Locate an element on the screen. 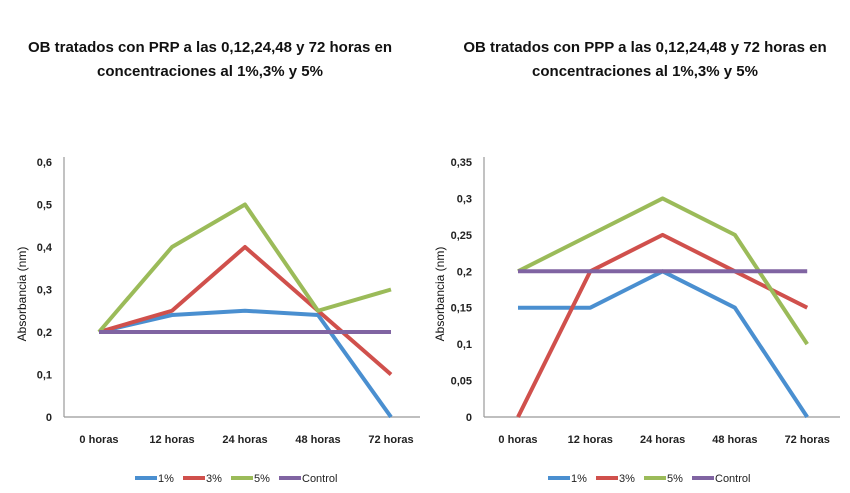 The height and width of the screenshot is (493, 850). y-tick-label: 0,25 is located at coordinates (461, 236).